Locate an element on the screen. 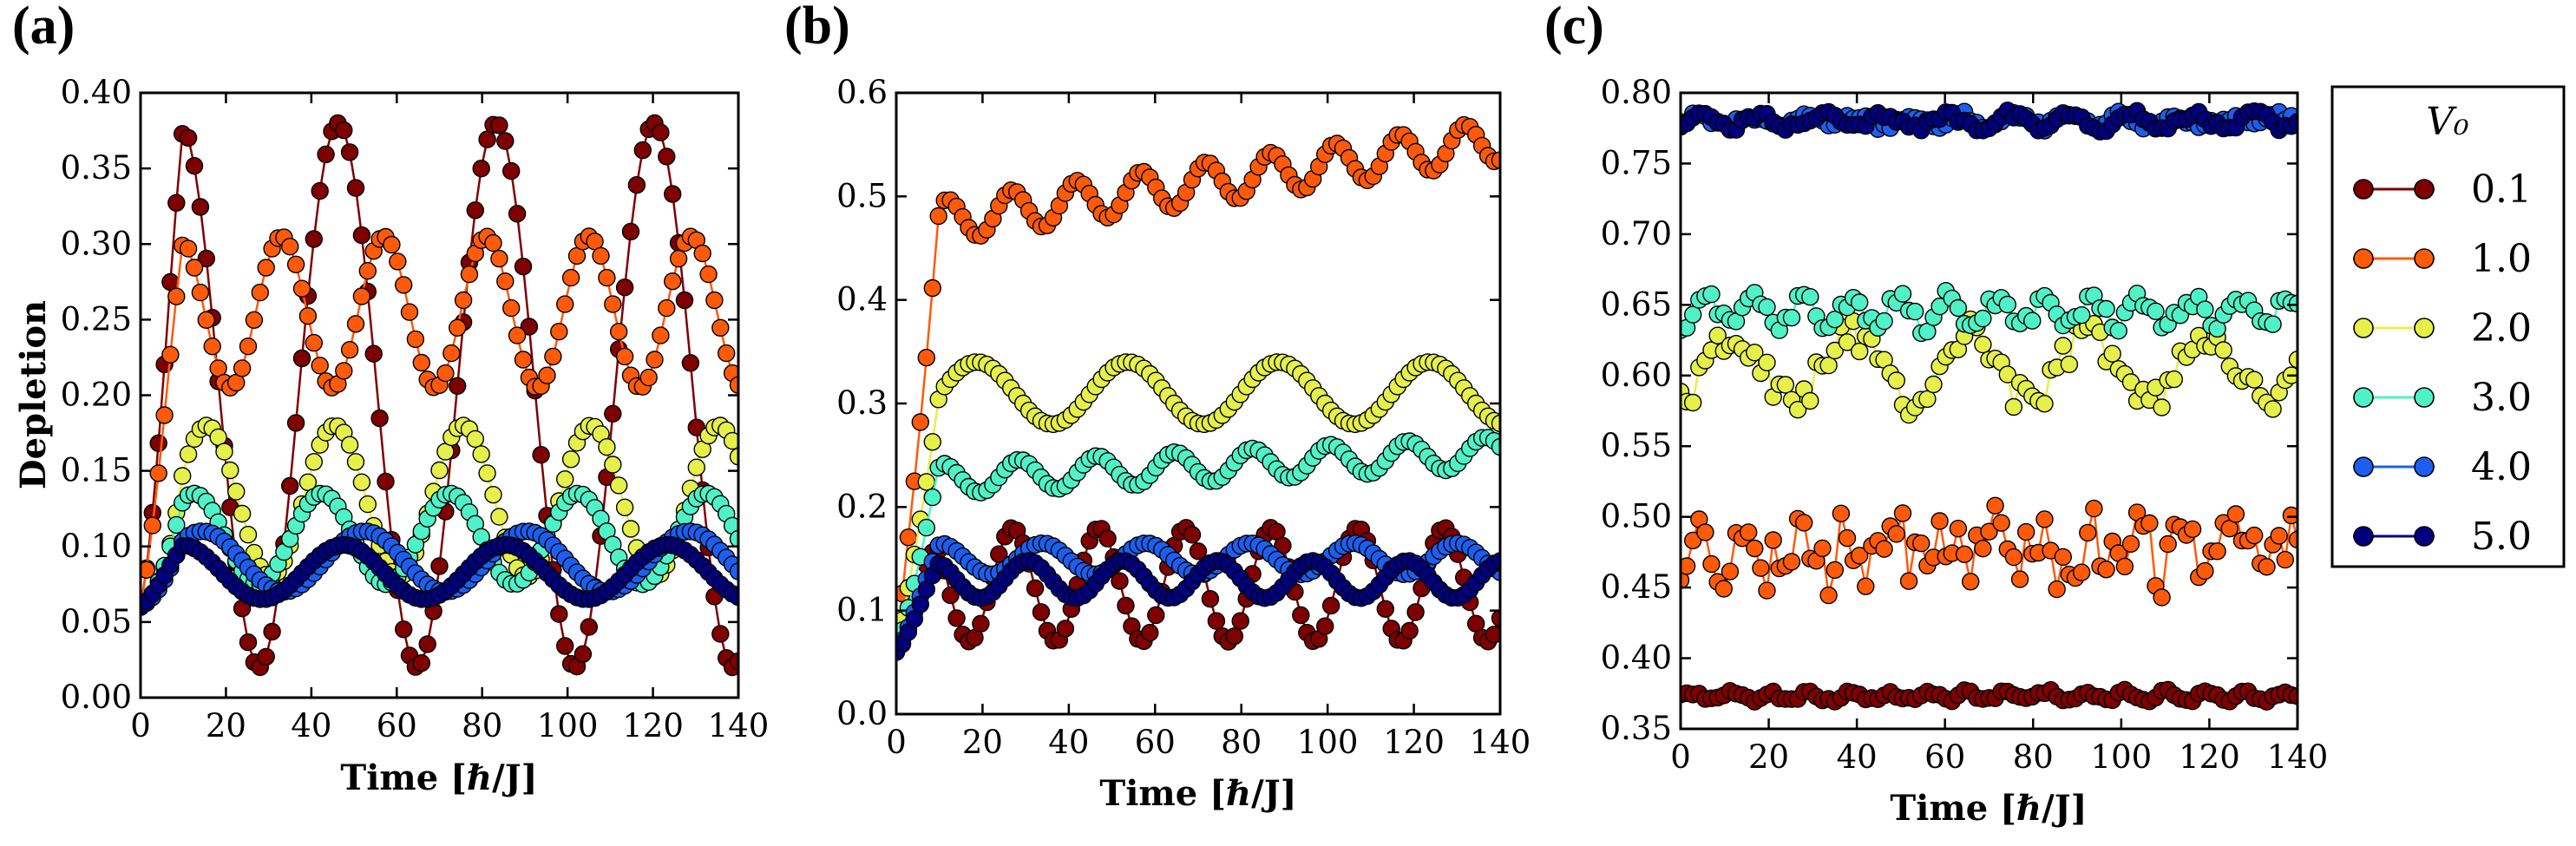 The height and width of the screenshot is (846, 2576). panel-b-xtick-label: 40 is located at coordinates (1068, 742).